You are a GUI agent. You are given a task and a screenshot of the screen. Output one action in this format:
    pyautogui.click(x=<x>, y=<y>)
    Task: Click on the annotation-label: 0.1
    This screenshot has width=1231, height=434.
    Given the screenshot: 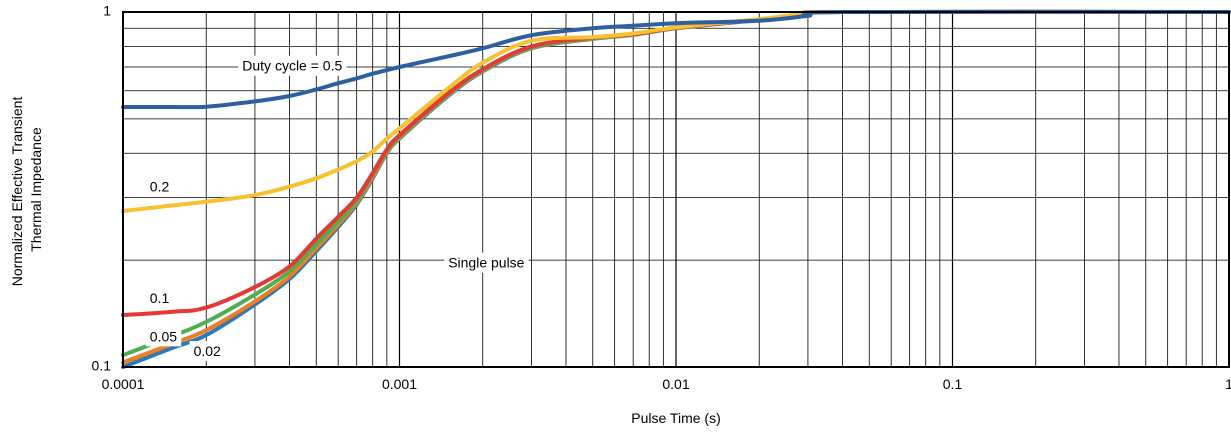 What is the action you would take?
    pyautogui.click(x=159, y=298)
    